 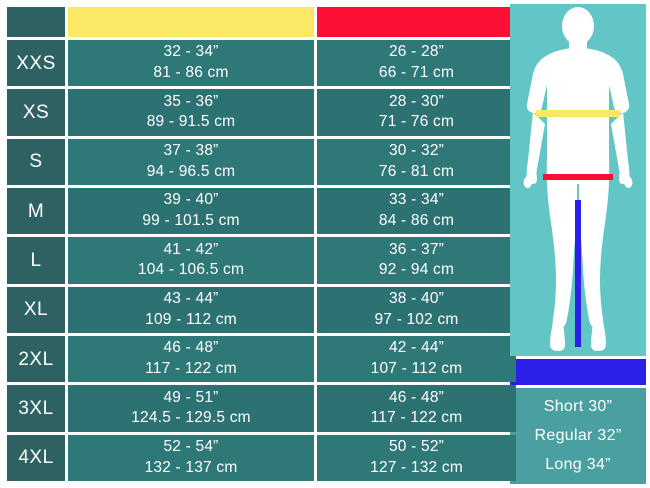 What do you see at coordinates (416, 369) in the screenshot?
I see `waist-centimeters: 107 - 112 cm` at bounding box center [416, 369].